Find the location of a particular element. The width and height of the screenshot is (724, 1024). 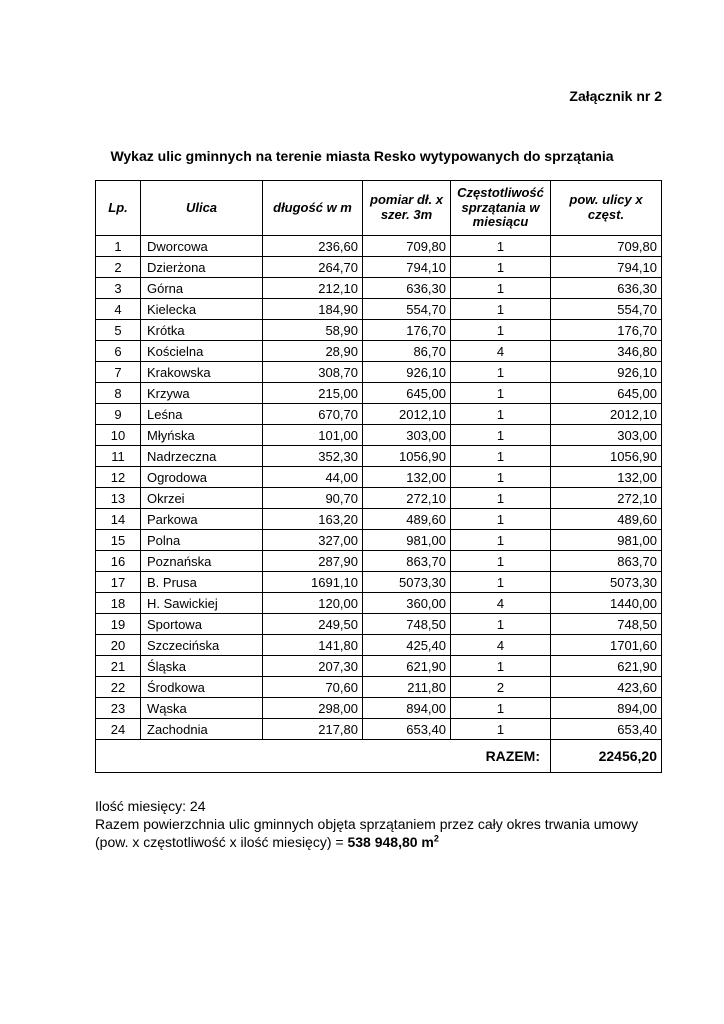

cell-length: 308,70 is located at coordinates (312, 372).